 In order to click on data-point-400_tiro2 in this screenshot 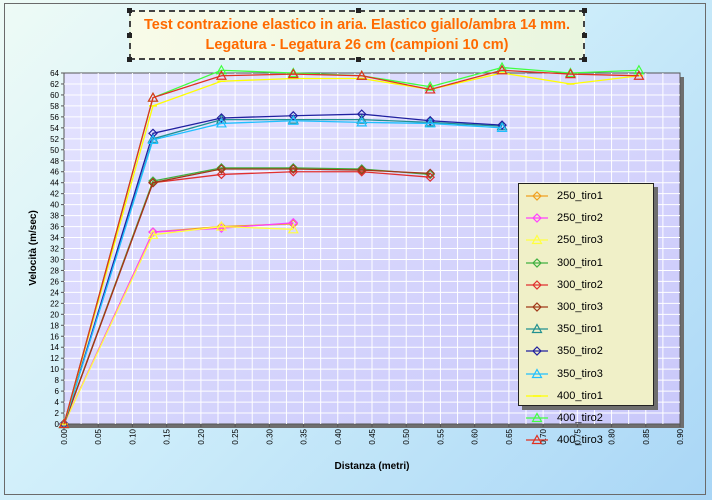, I will do `click(502, 66)`.